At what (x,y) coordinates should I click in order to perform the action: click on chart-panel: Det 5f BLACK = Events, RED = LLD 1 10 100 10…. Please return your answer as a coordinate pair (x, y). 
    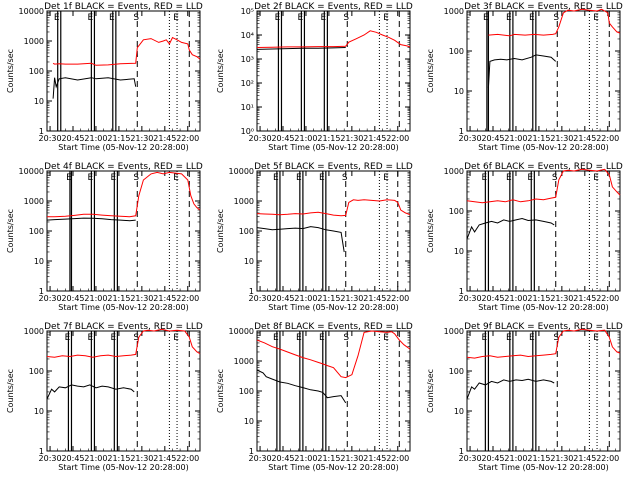
    Looking at the image, I should click on (314, 237).